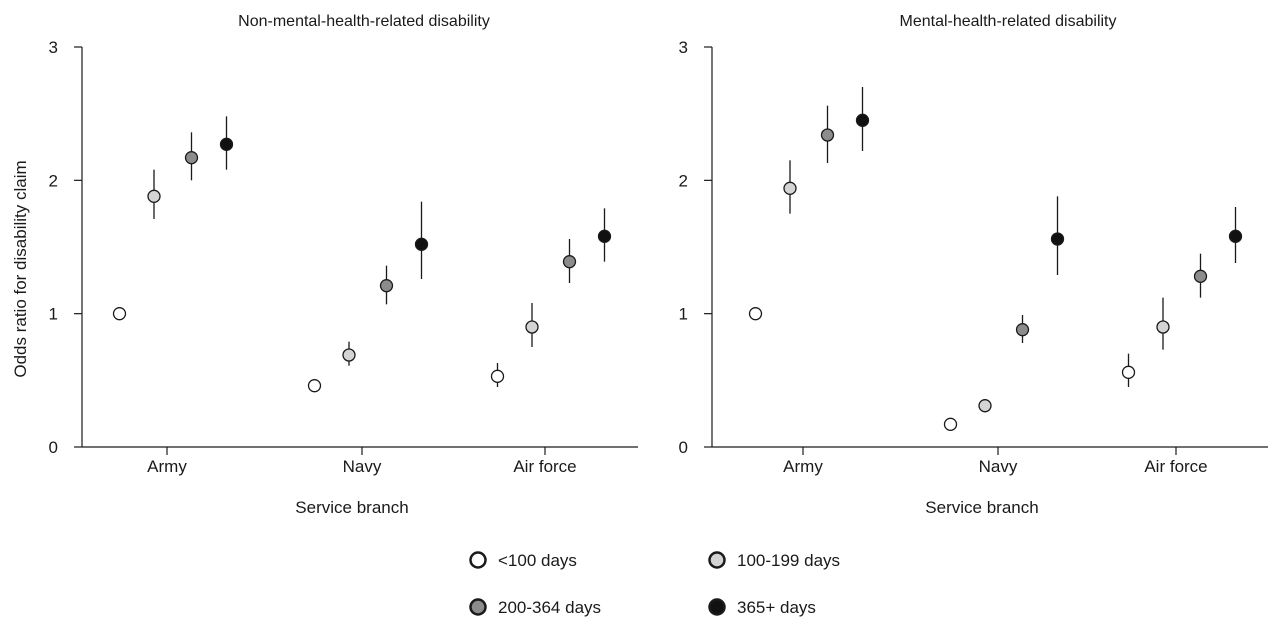 The image size is (1287, 624). I want to click on legend-item-200-364-days: 200-364 days, so click(535, 607).